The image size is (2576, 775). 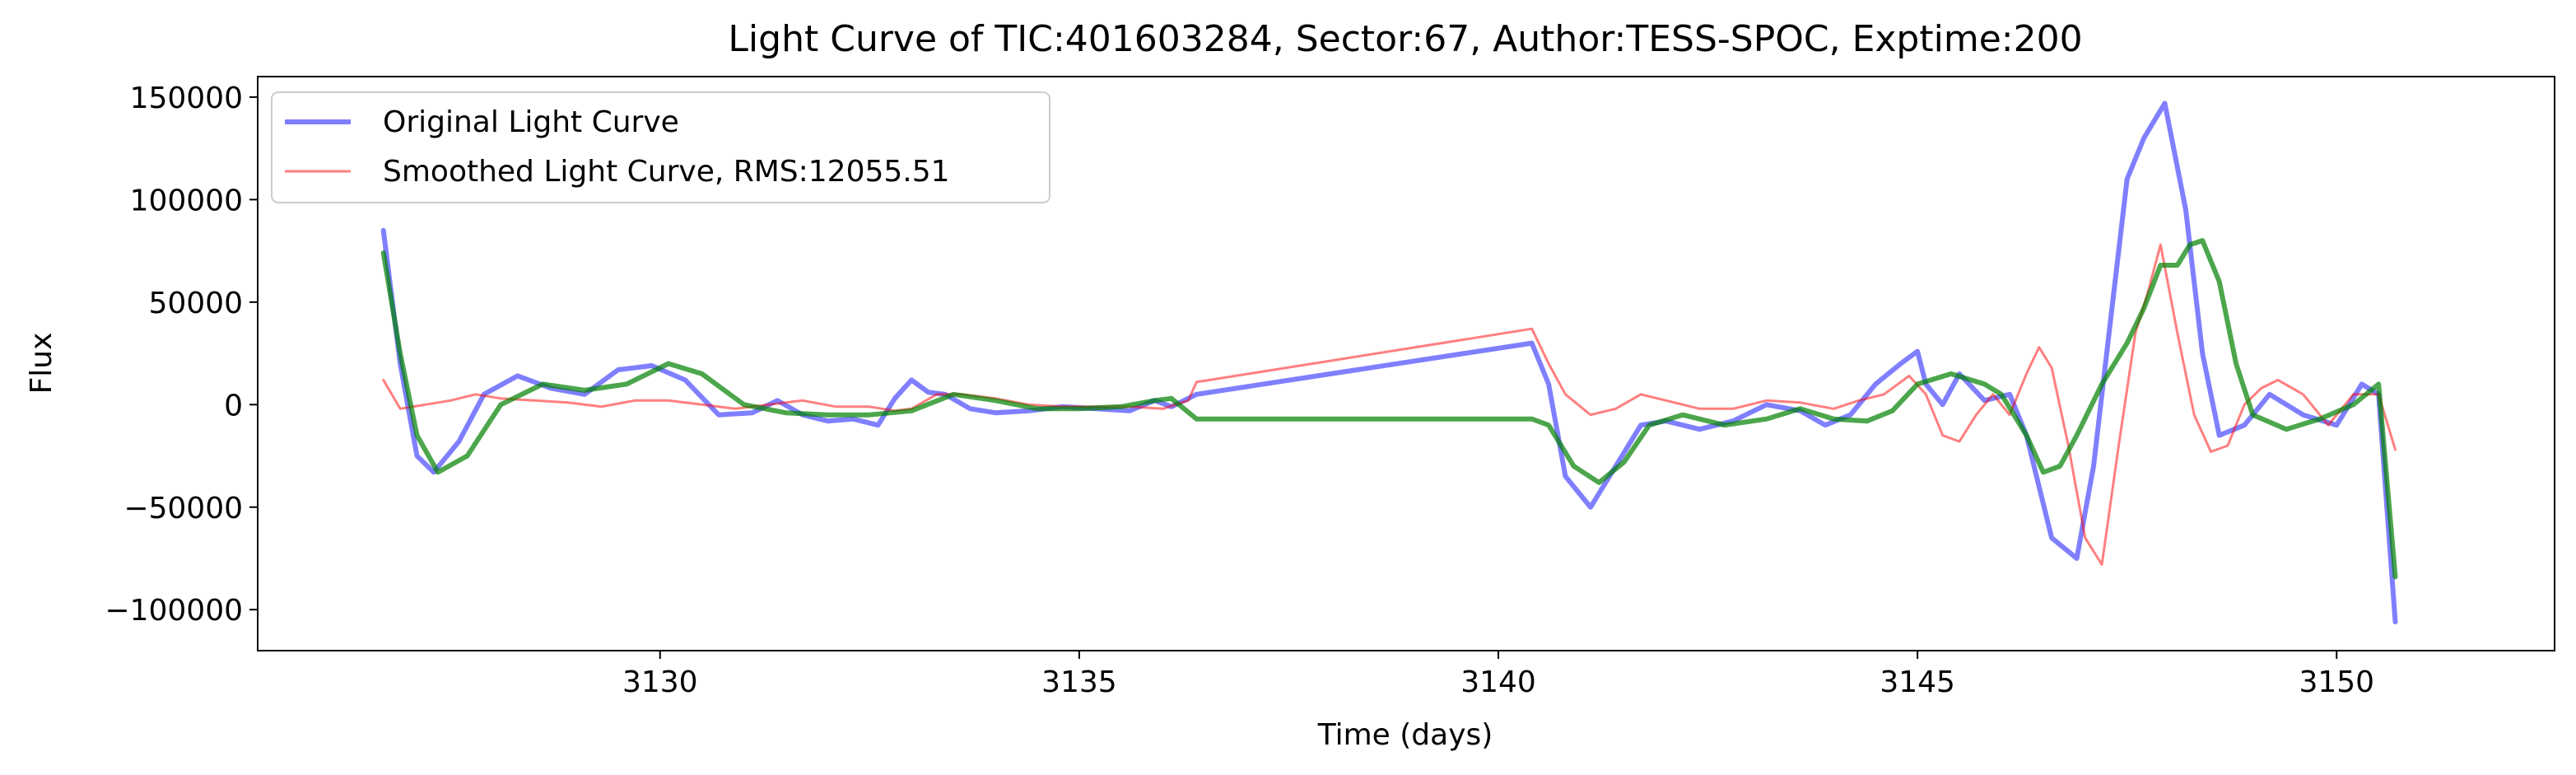 What do you see at coordinates (1917, 682) in the screenshot?
I see `x-tick-label: 3145` at bounding box center [1917, 682].